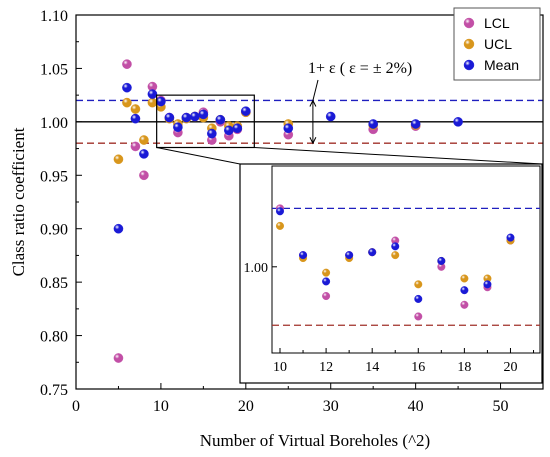  Describe the element at coordinates (205, 121) in the screenshot. I see `zoom-source-box` at that location.